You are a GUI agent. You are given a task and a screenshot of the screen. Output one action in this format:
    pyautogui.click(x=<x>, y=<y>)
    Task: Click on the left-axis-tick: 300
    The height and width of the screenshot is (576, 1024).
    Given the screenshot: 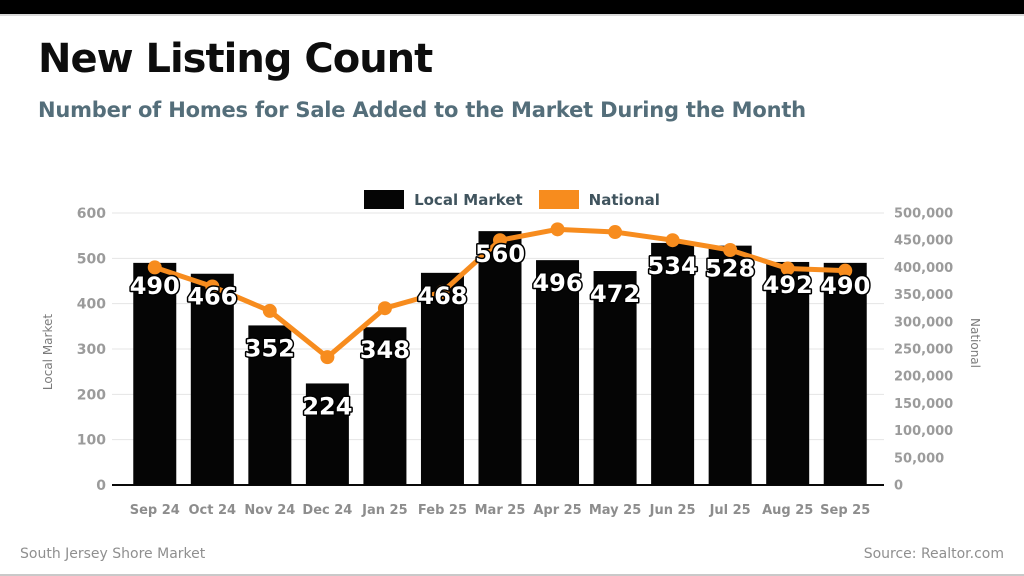 What is the action you would take?
    pyautogui.click(x=91, y=350)
    